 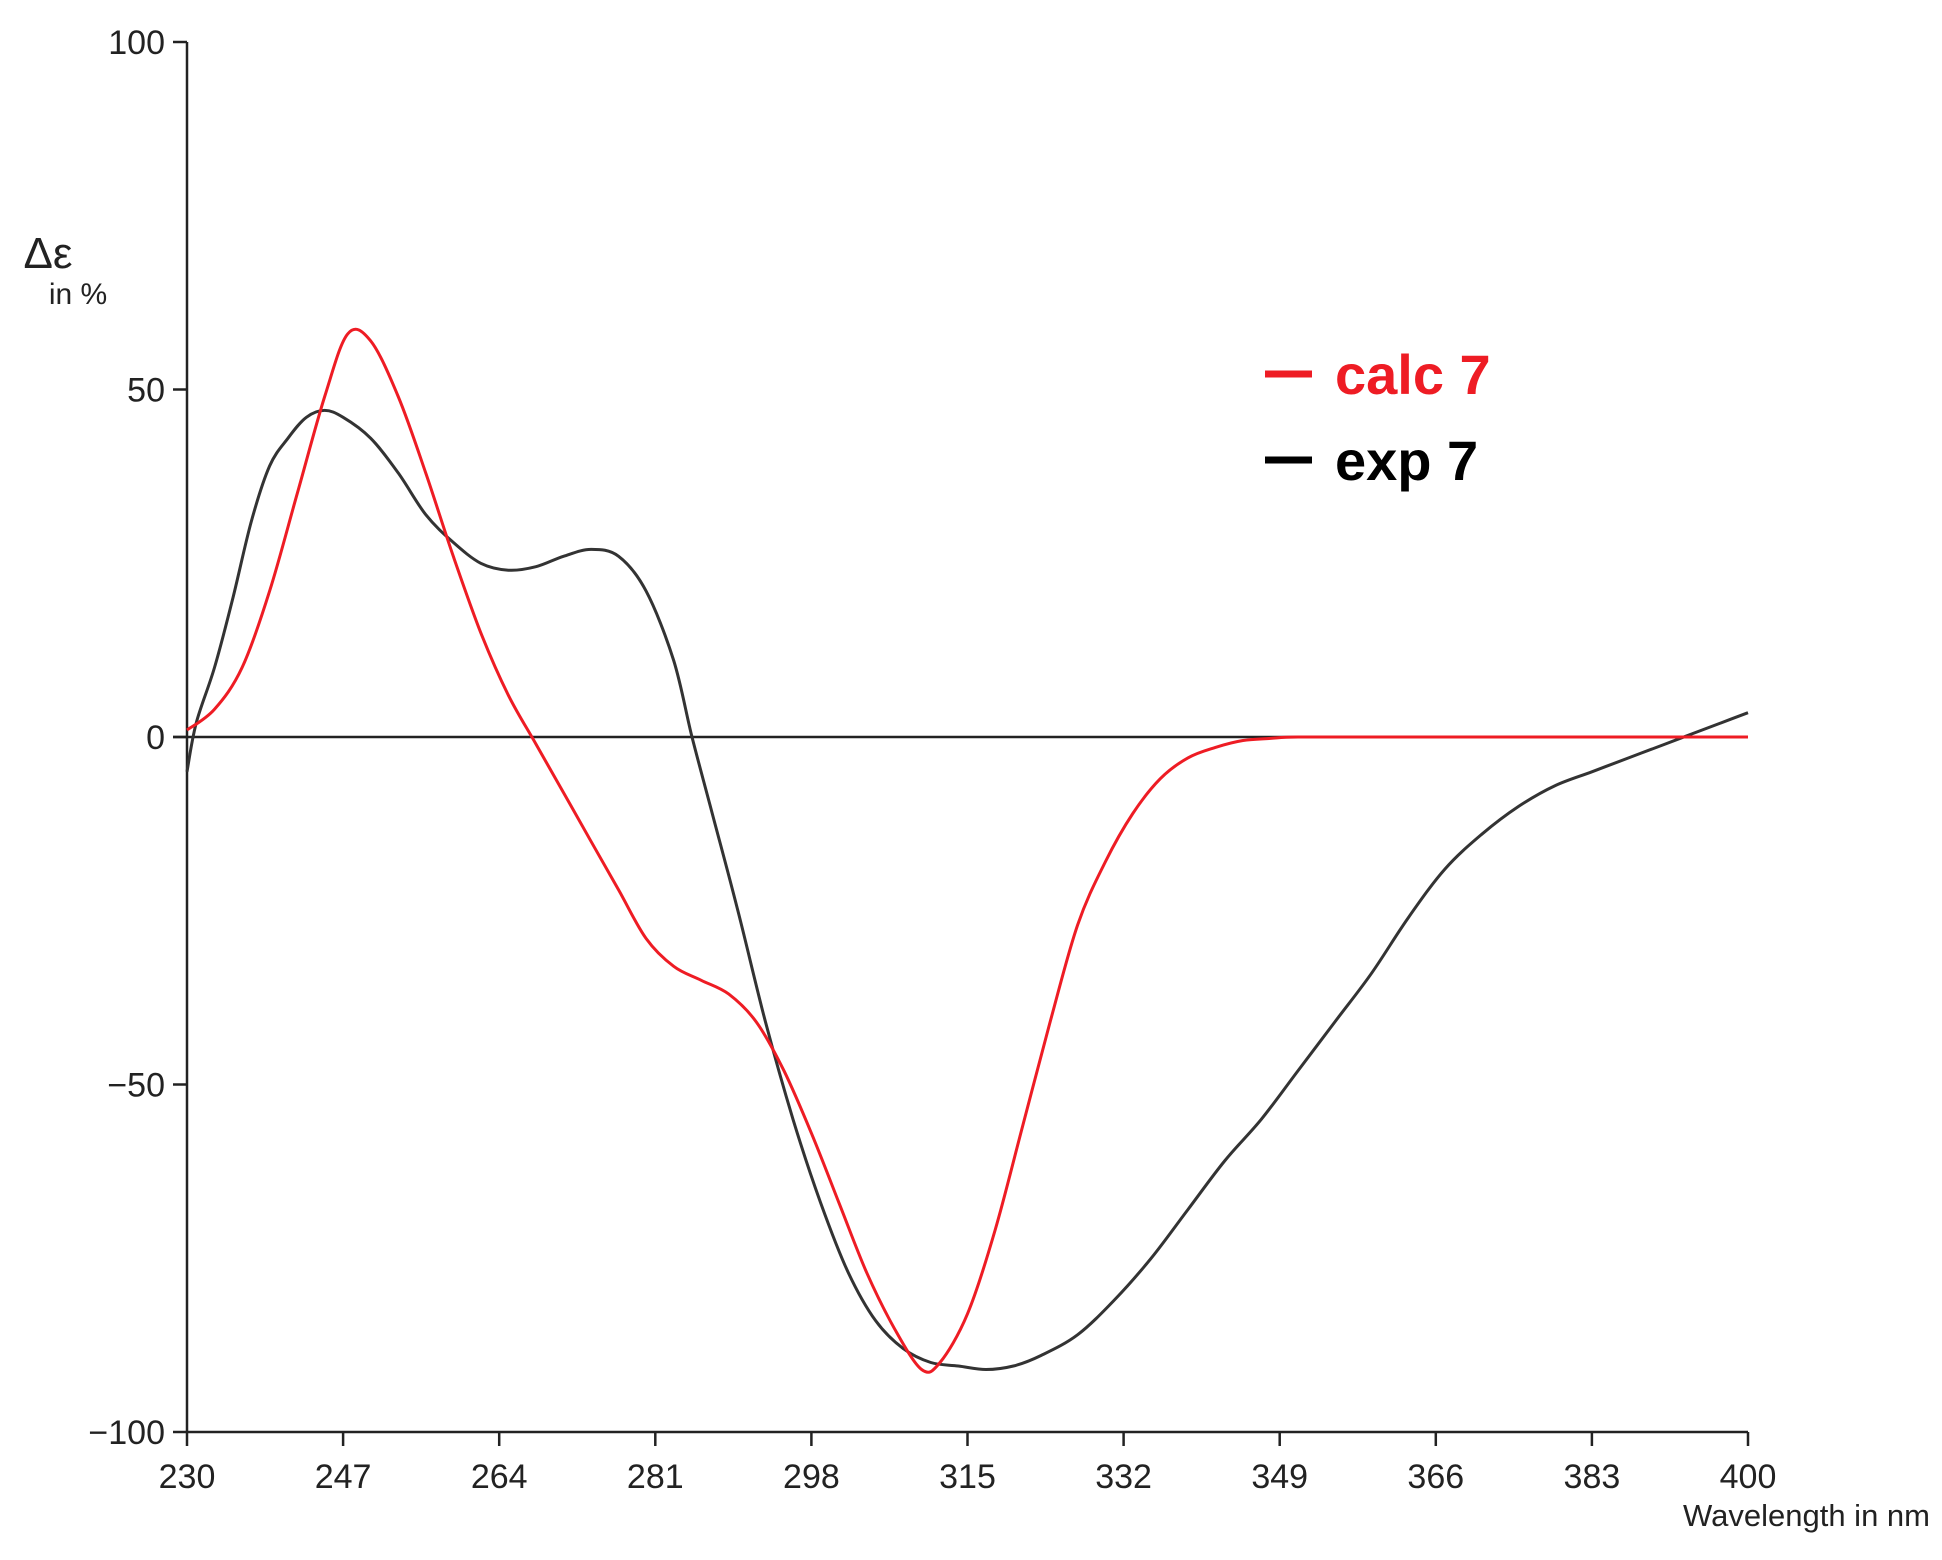 What do you see at coordinates (136, 1086) in the screenshot?
I see `y-tick-label: −50` at bounding box center [136, 1086].